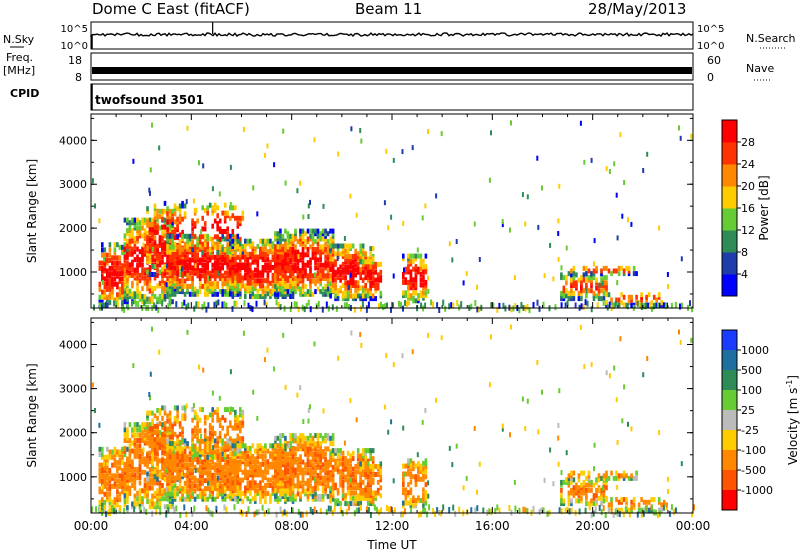  I want to click on power-colorbar: 4 8 12 16 20 24 28 Power [dB], so click(746, 208).